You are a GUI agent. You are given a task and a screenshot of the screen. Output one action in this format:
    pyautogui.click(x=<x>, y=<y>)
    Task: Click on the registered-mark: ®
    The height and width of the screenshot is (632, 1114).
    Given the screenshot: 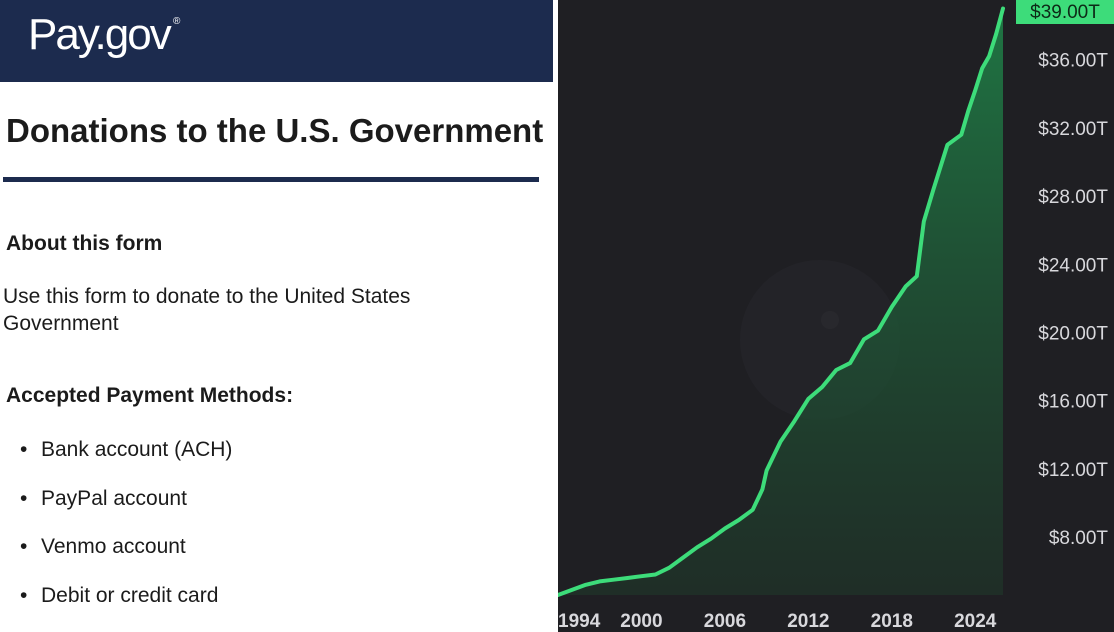 What is the action you would take?
    pyautogui.click(x=177, y=21)
    